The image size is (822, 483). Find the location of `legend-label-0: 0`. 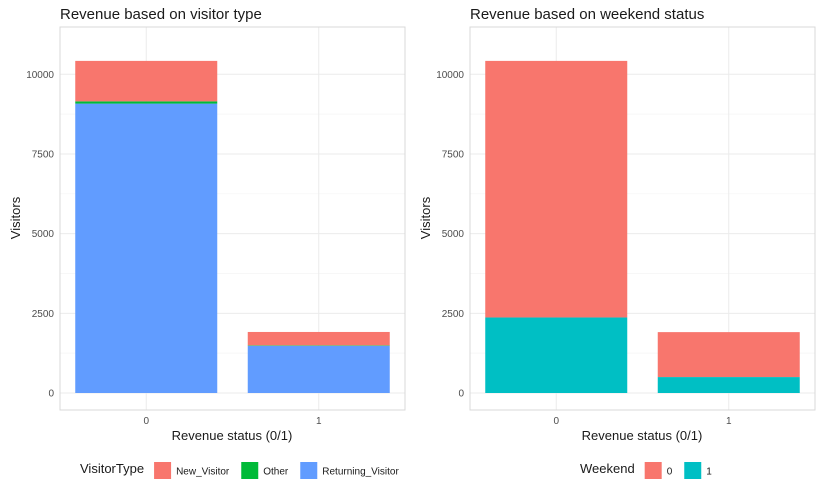

legend-label-0: 0 is located at coordinates (670, 472).